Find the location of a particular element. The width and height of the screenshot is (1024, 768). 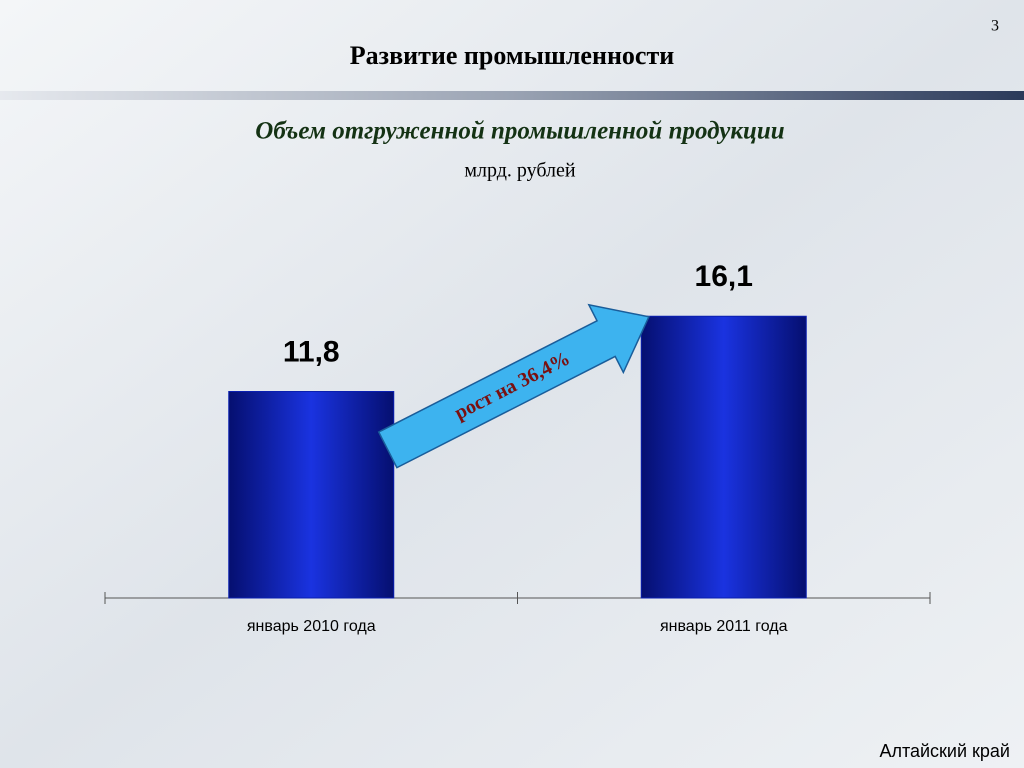

chart-subtitle: млрд. рублей is located at coordinates (520, 171).